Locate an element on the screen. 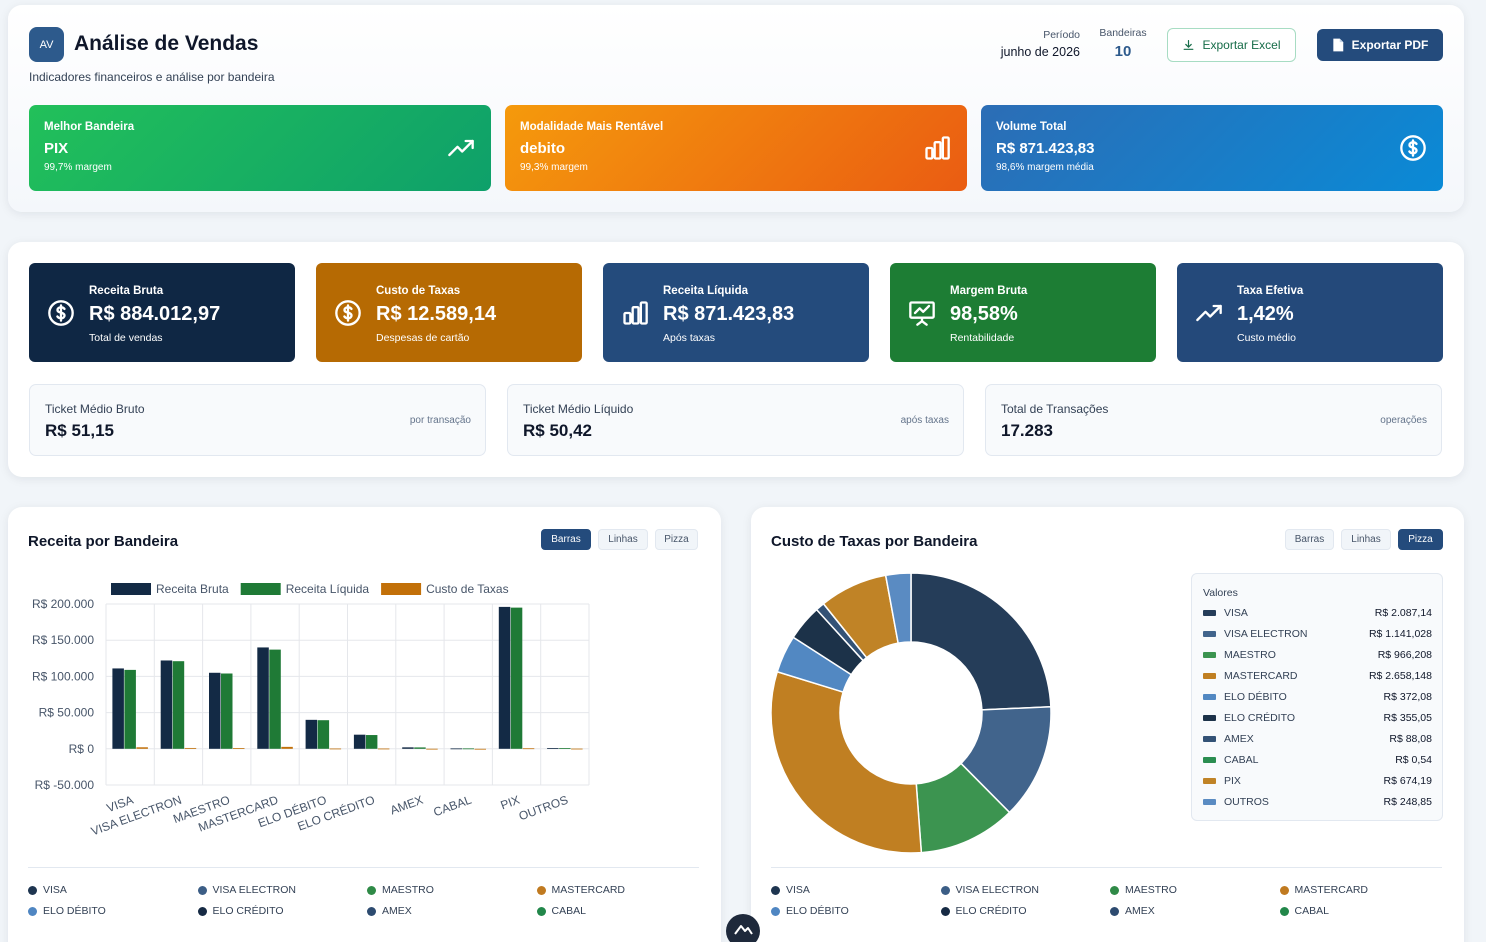 Image resolution: width=1486 pixels, height=942 pixels. download-icon is located at coordinates (1189, 44).